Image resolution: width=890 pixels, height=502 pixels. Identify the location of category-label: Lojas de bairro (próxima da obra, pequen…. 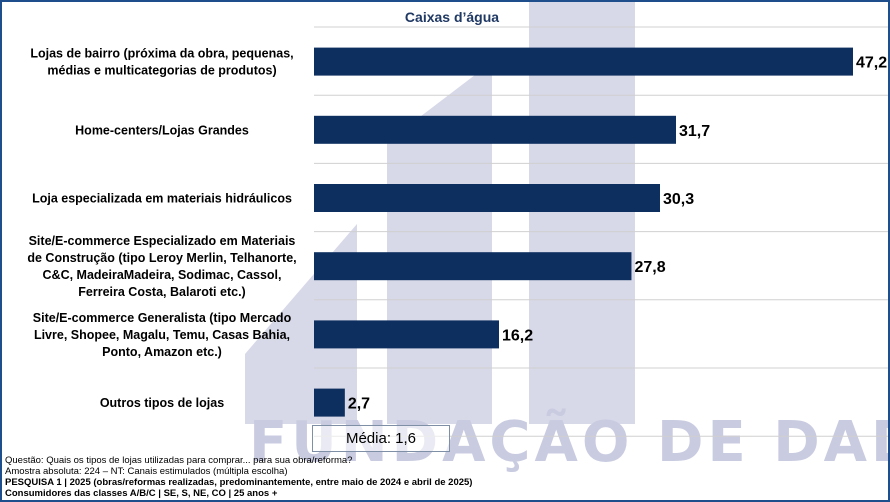
(161, 62).